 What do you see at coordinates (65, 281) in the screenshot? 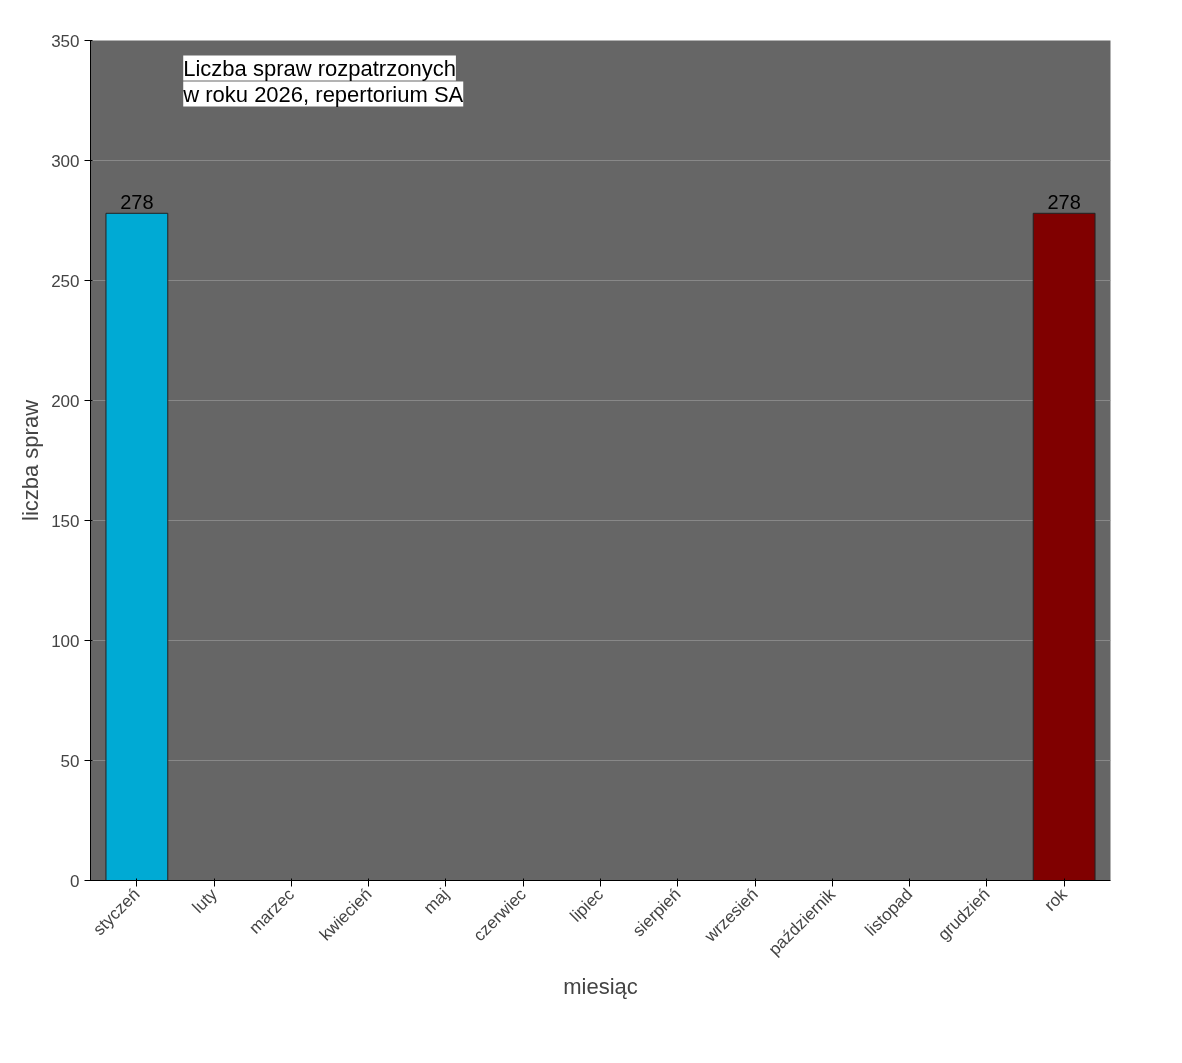
I see `y-tick-label: 250` at bounding box center [65, 281].